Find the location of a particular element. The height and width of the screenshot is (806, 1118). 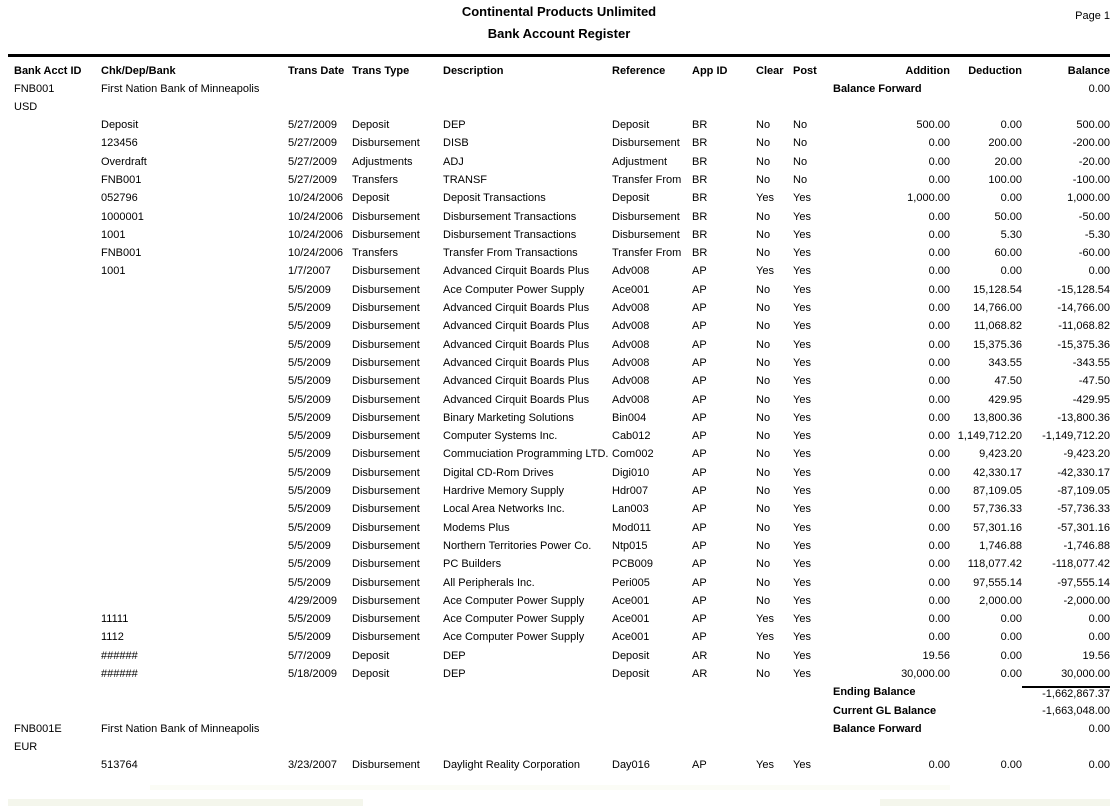

cell-deduction: 13,800.36 is located at coordinates (997, 417).